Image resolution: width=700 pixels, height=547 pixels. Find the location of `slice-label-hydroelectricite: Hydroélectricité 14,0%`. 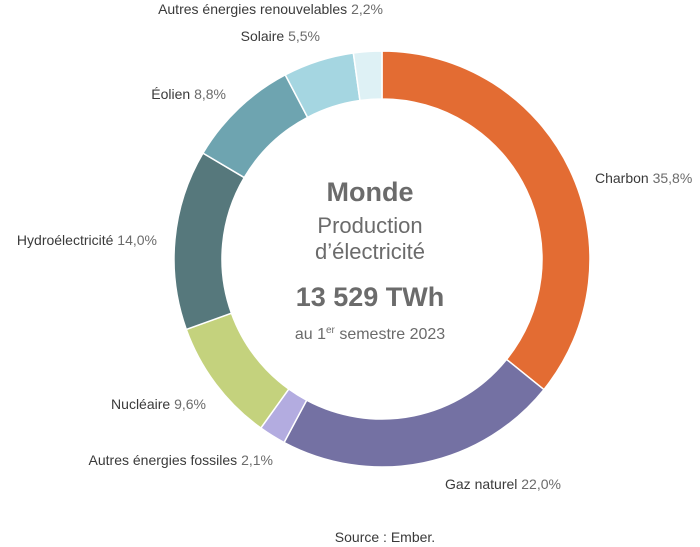

slice-label-hydroelectricite: Hydroélectricité 14,0% is located at coordinates (87, 240).